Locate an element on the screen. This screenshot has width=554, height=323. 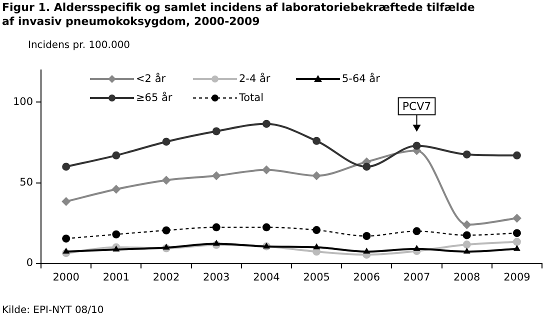
text: Kilde: EPI-NYT 08/10 is located at coordinates (53, 310).